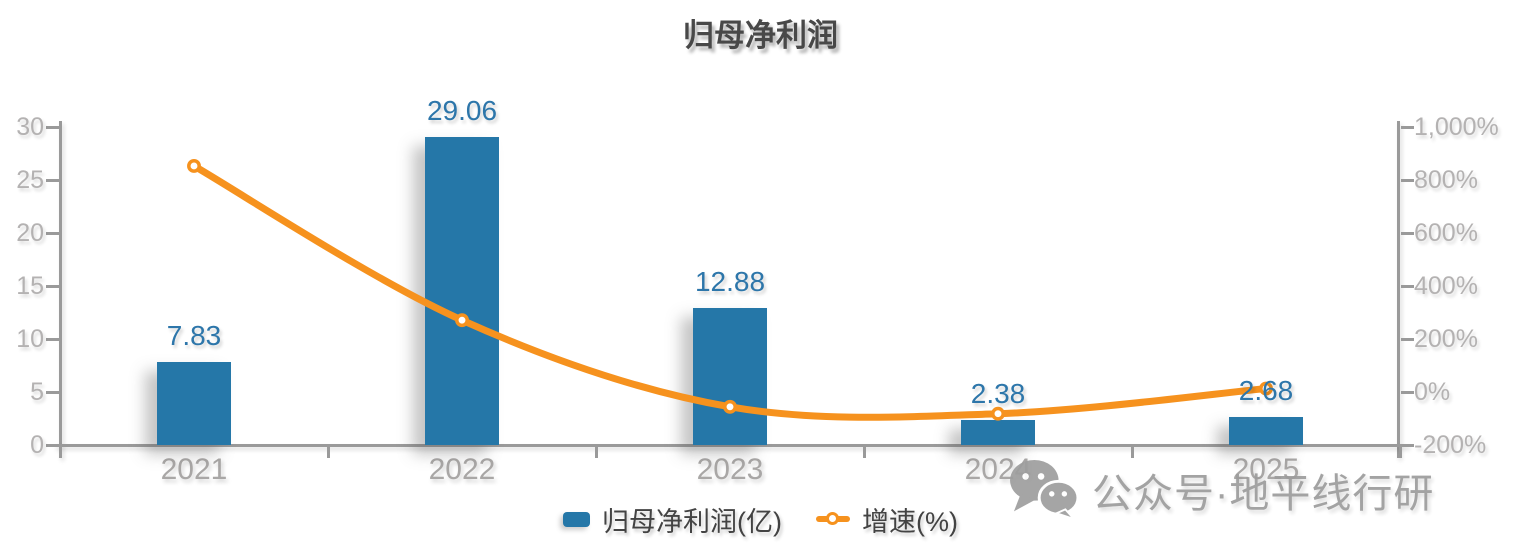  I want to click on x-axis-label-2021: 2021, so click(194, 469).